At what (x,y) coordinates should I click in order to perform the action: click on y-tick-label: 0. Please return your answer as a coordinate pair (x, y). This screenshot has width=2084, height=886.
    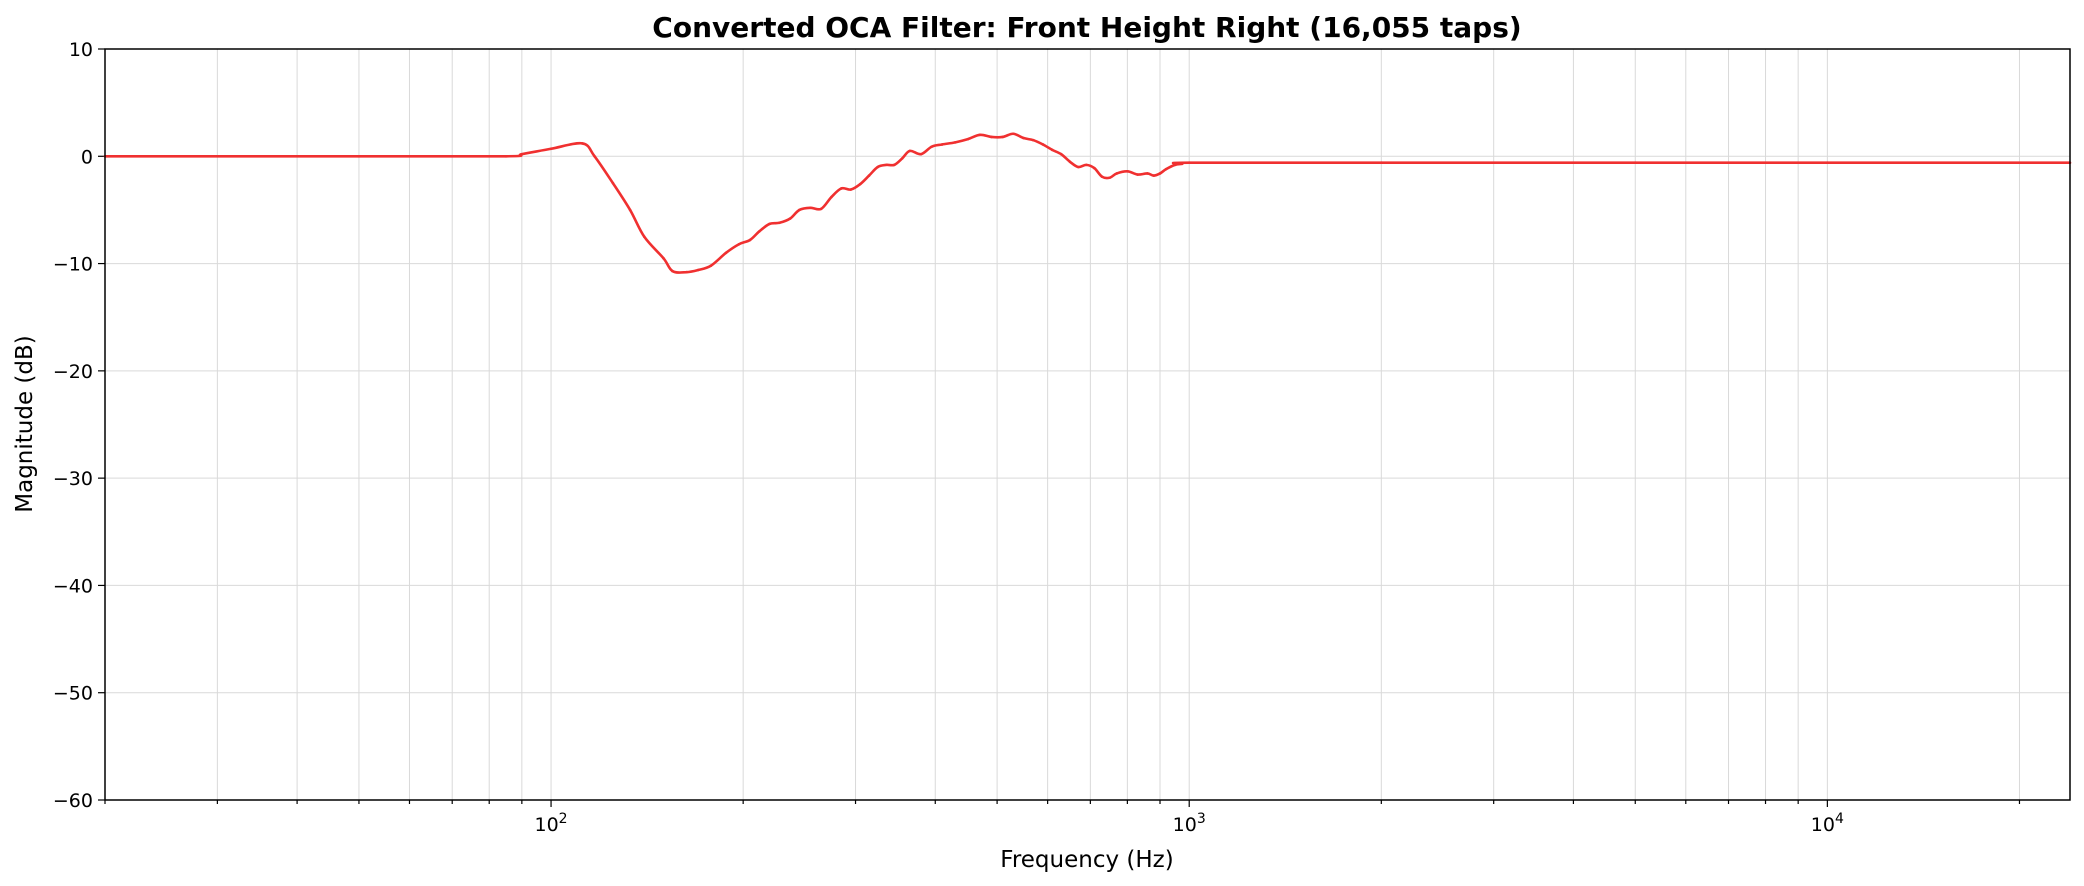
    Looking at the image, I should click on (87, 157).